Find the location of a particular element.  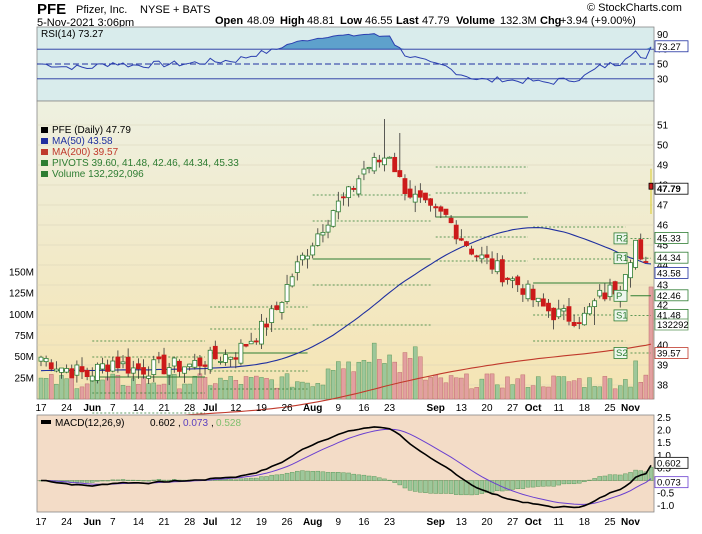

x-axis-label: 27 is located at coordinates (513, 522).